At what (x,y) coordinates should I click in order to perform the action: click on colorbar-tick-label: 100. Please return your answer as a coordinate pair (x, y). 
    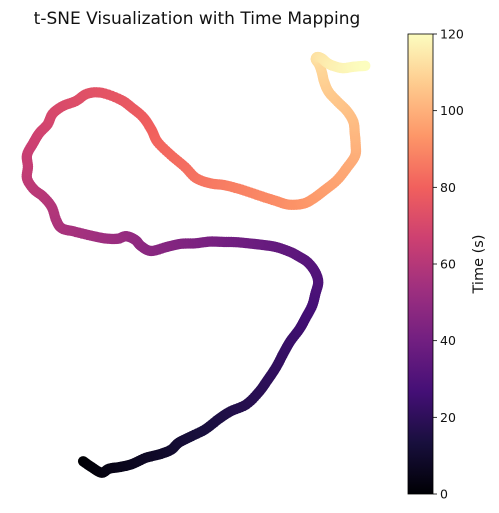
    Looking at the image, I should click on (452, 110).